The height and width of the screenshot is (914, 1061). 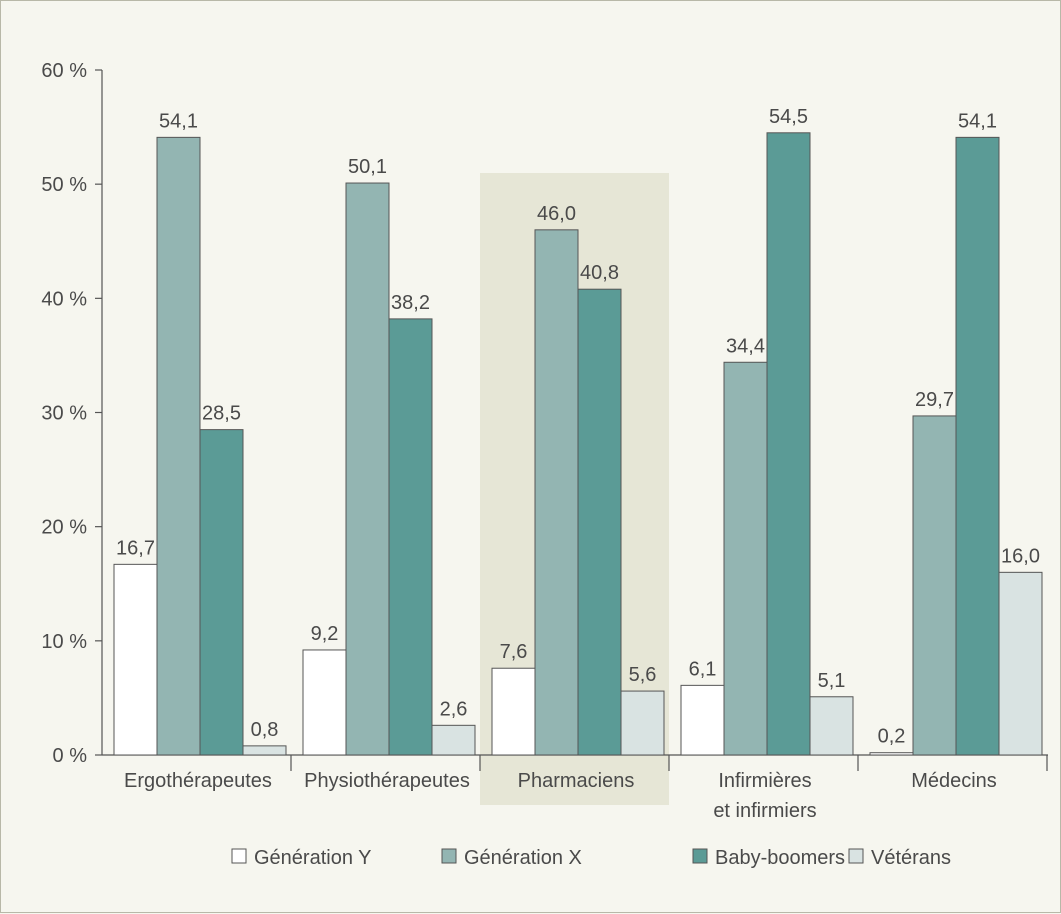 What do you see at coordinates (64, 71) in the screenshot?
I see `y-tick-label: 60 %` at bounding box center [64, 71].